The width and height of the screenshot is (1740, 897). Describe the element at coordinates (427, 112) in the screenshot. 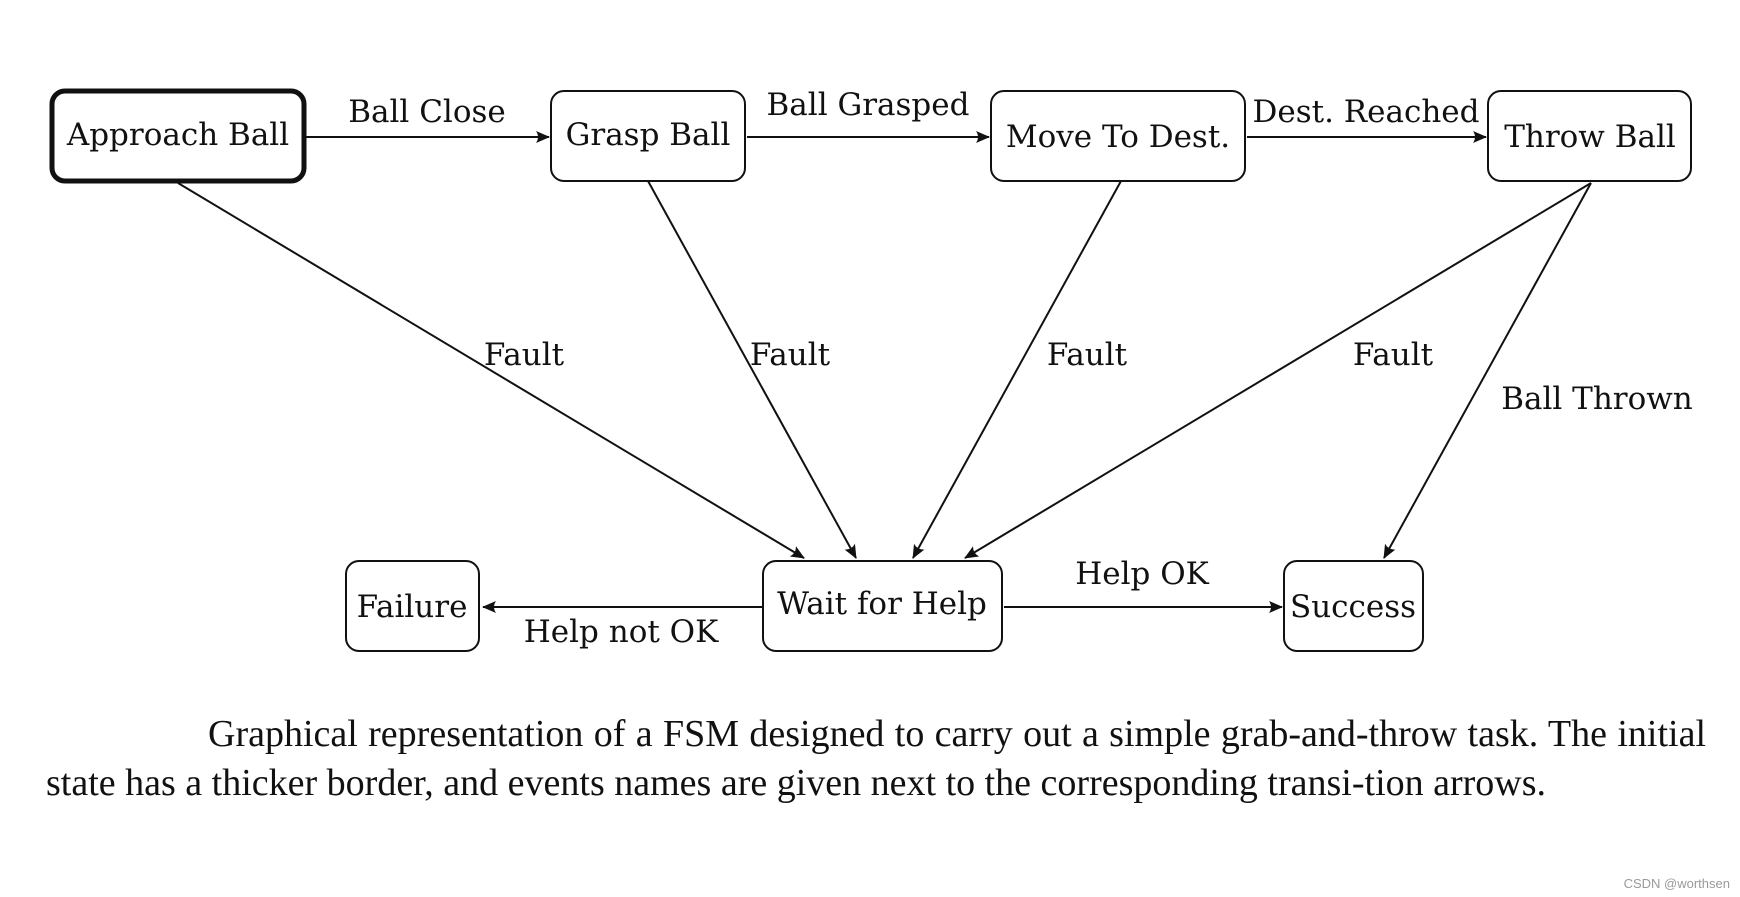

I see `label-ball-close: Ball Close` at that location.